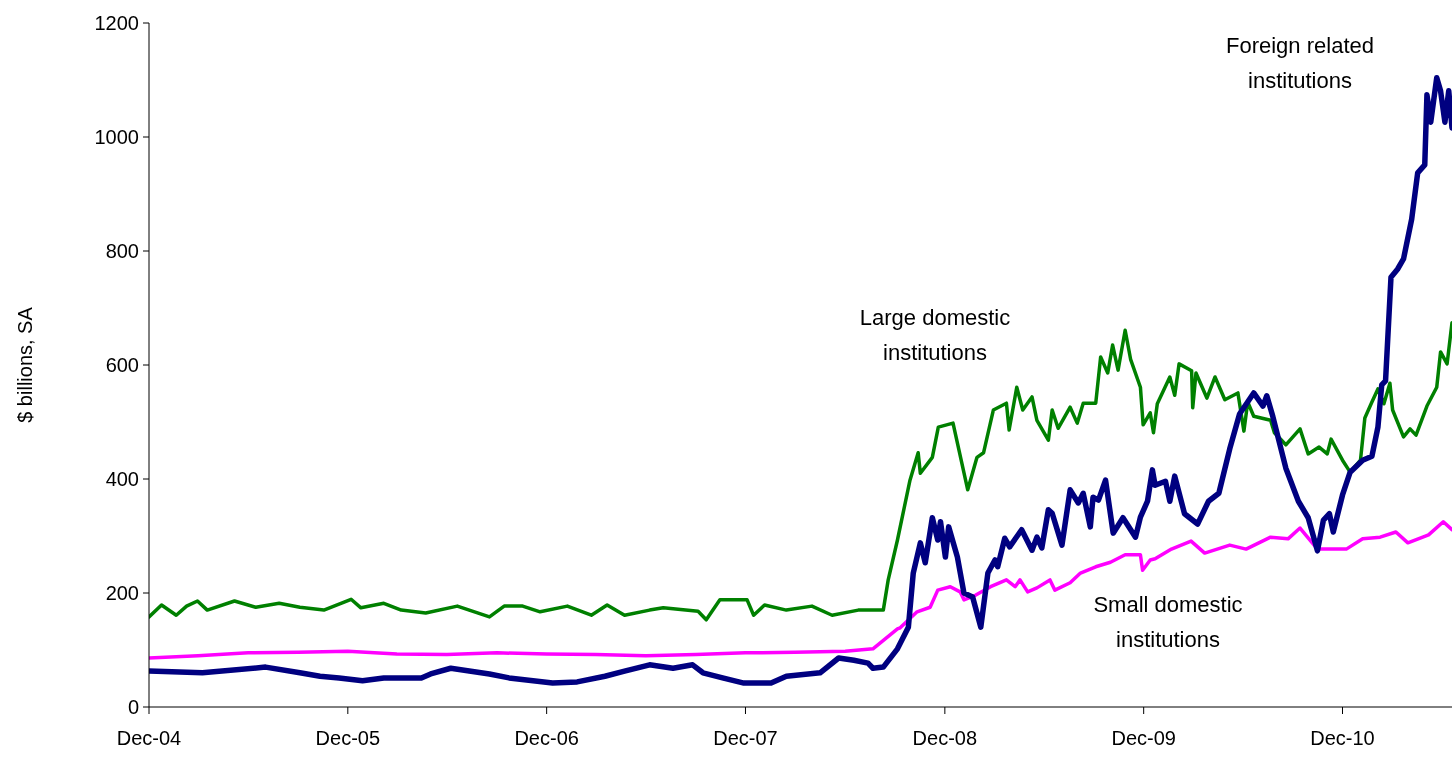 The width and height of the screenshot is (1452, 759). I want to click on y-tick-label: 600, so click(122, 365).